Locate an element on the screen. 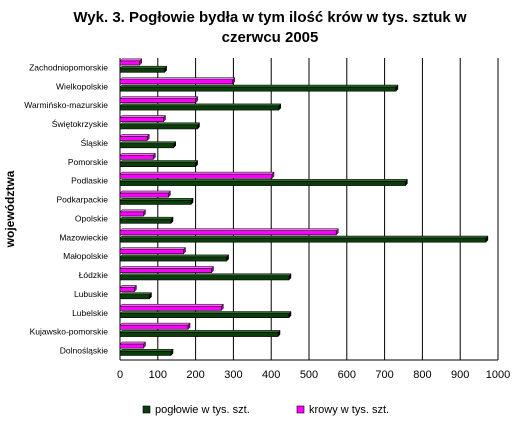 The height and width of the screenshot is (435, 530). x-tick-label: 900 is located at coordinates (460, 375).